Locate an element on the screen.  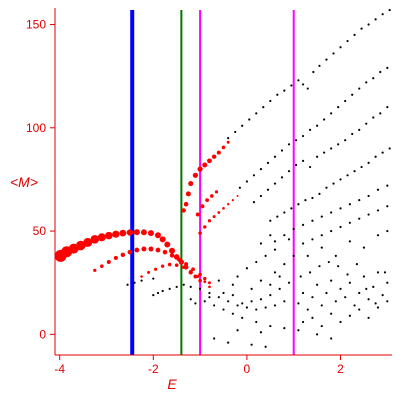
y-tick-label-2: 100 is located at coordinates (36, 128).